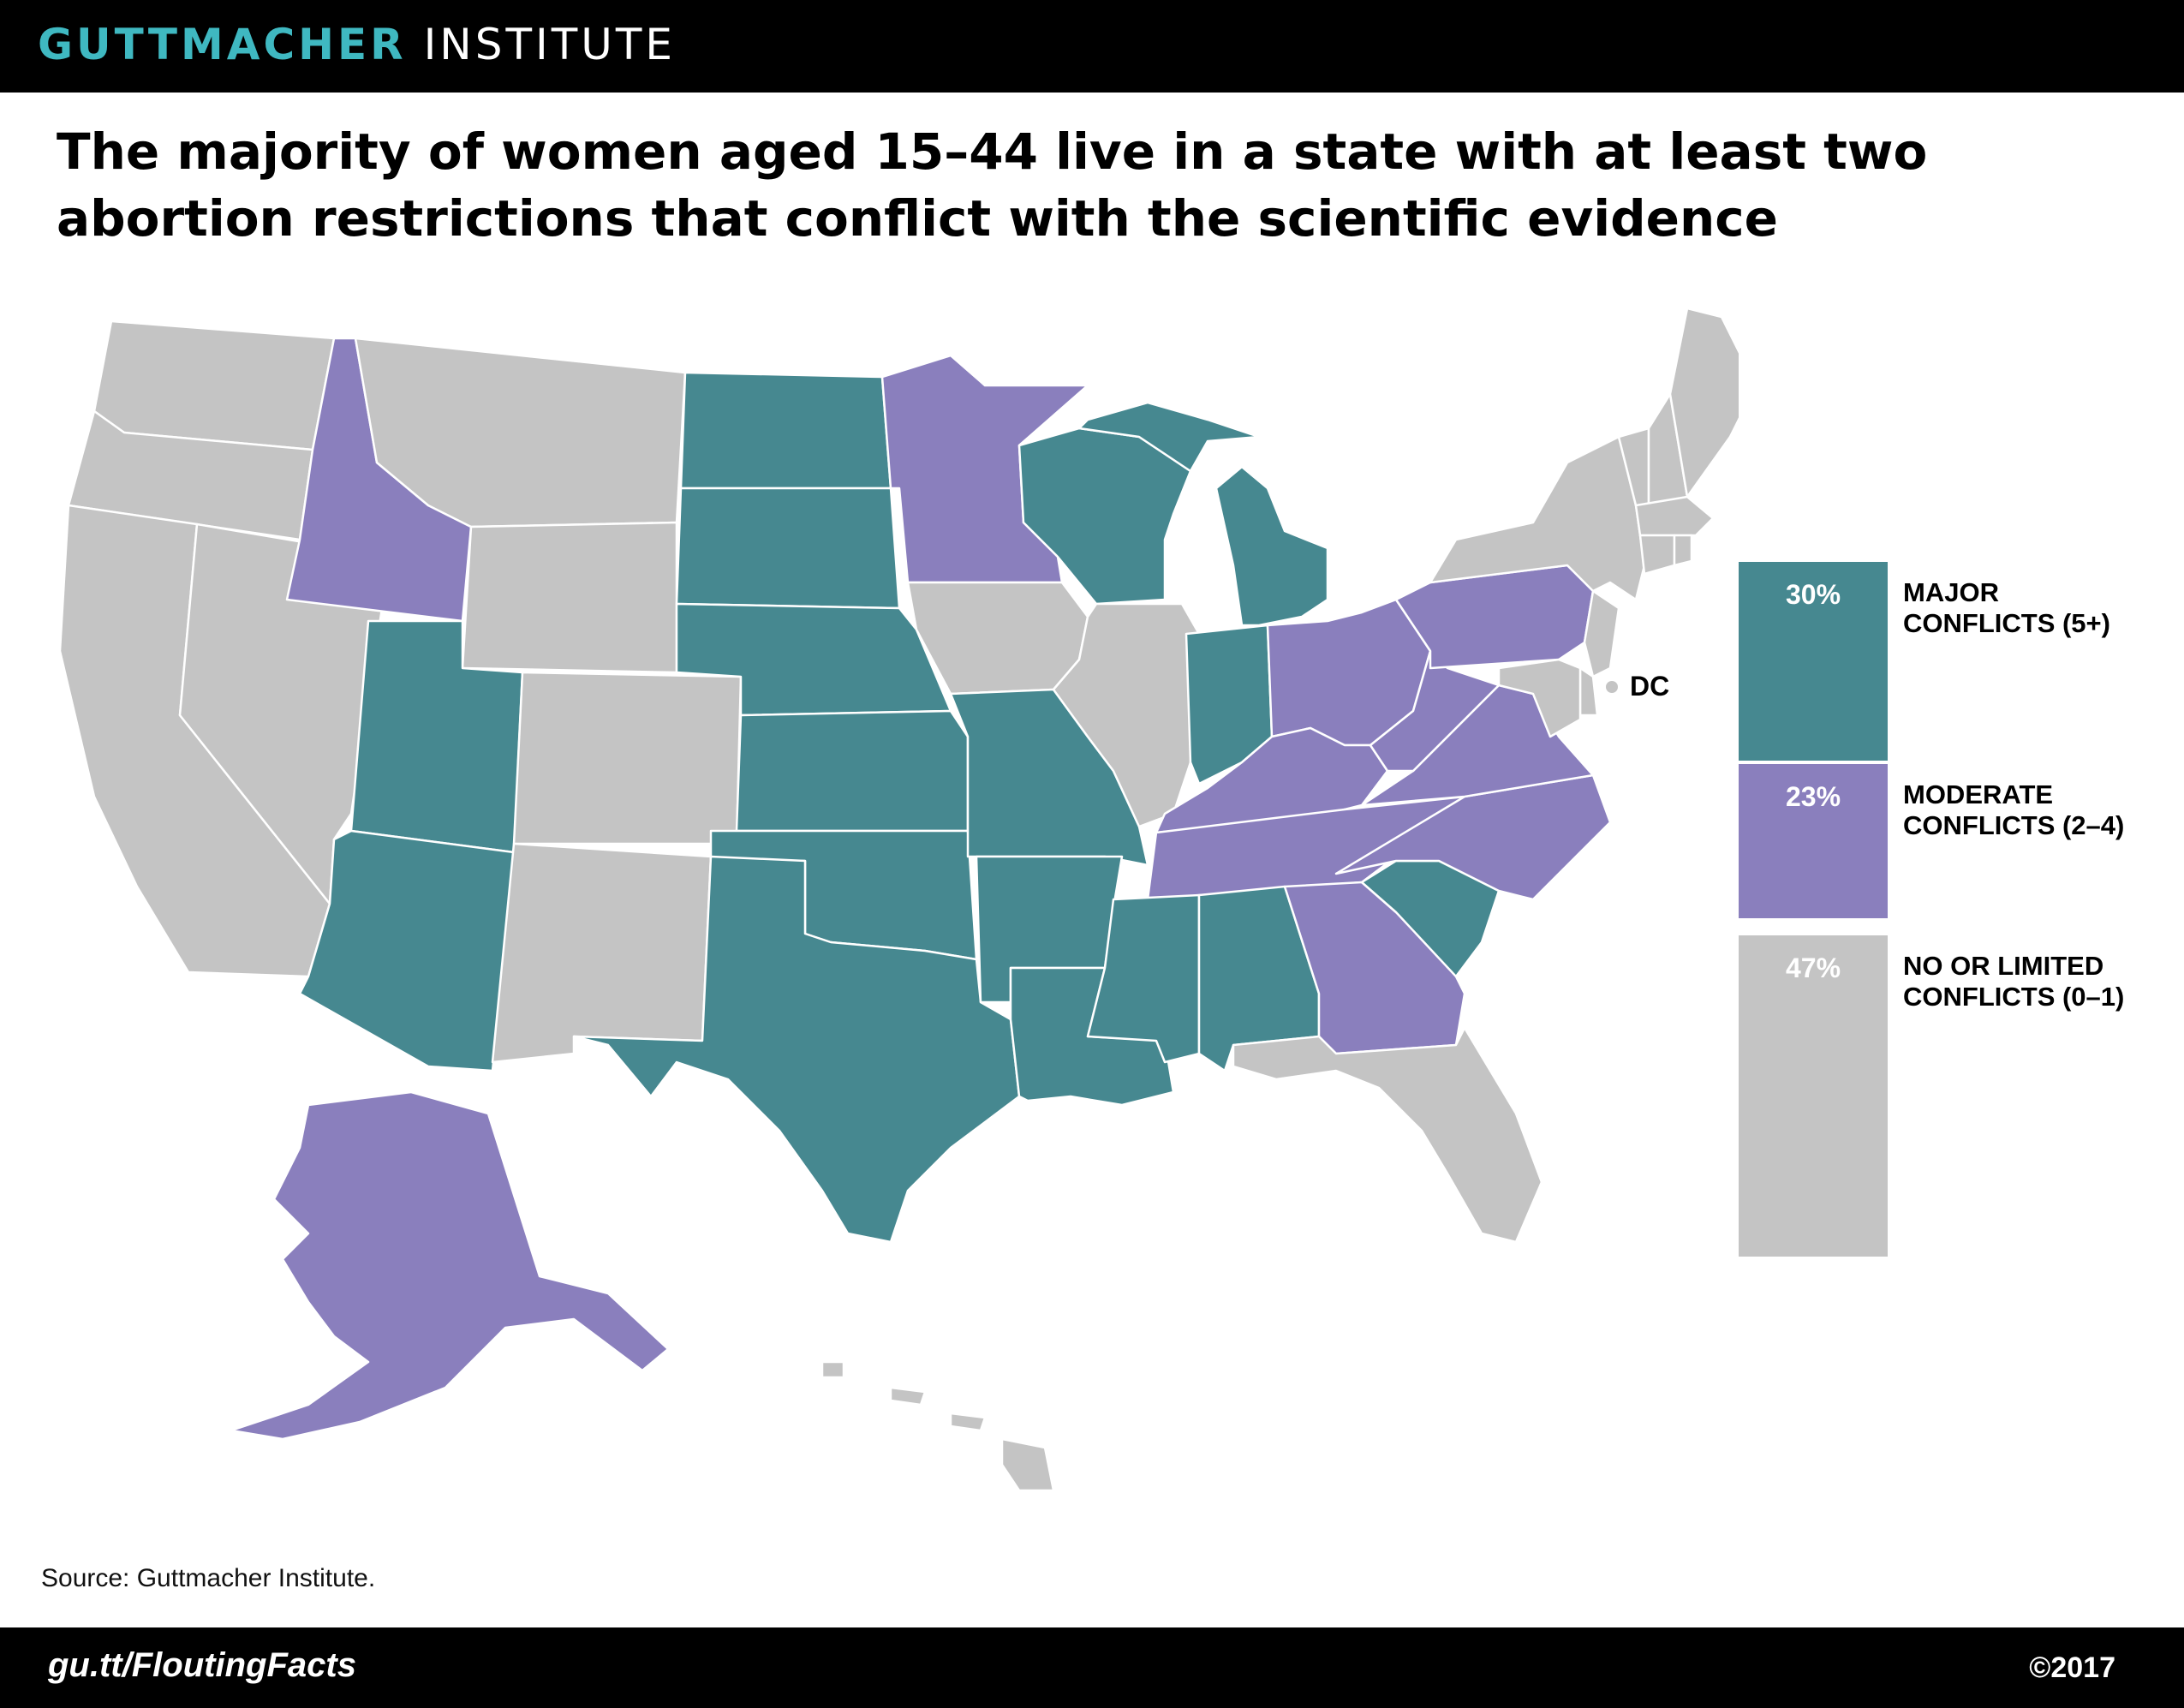 The image size is (2184, 1708). What do you see at coordinates (785, 430) in the screenshot?
I see `state-ND` at bounding box center [785, 430].